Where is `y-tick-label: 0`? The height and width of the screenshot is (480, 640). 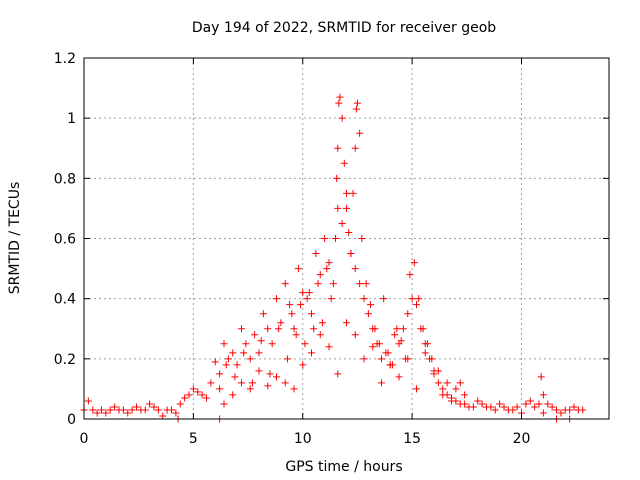
y-tick-label: 0 is located at coordinates (71, 420).